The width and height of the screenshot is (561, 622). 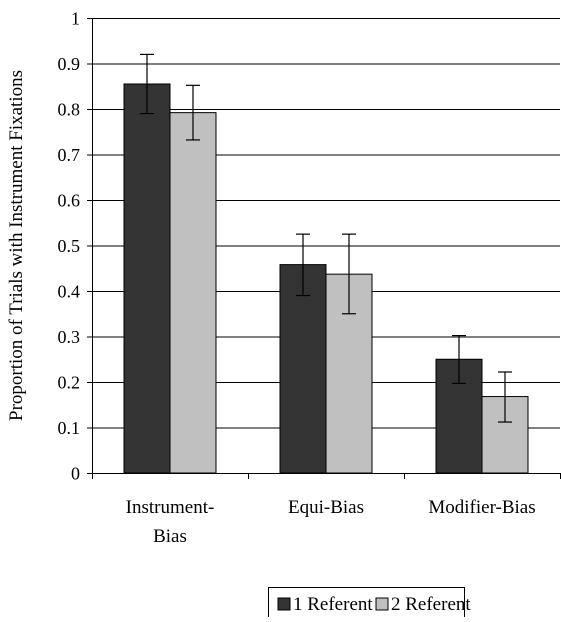 What do you see at coordinates (69, 155) in the screenshot?
I see `y-tick-label: 0.7` at bounding box center [69, 155].